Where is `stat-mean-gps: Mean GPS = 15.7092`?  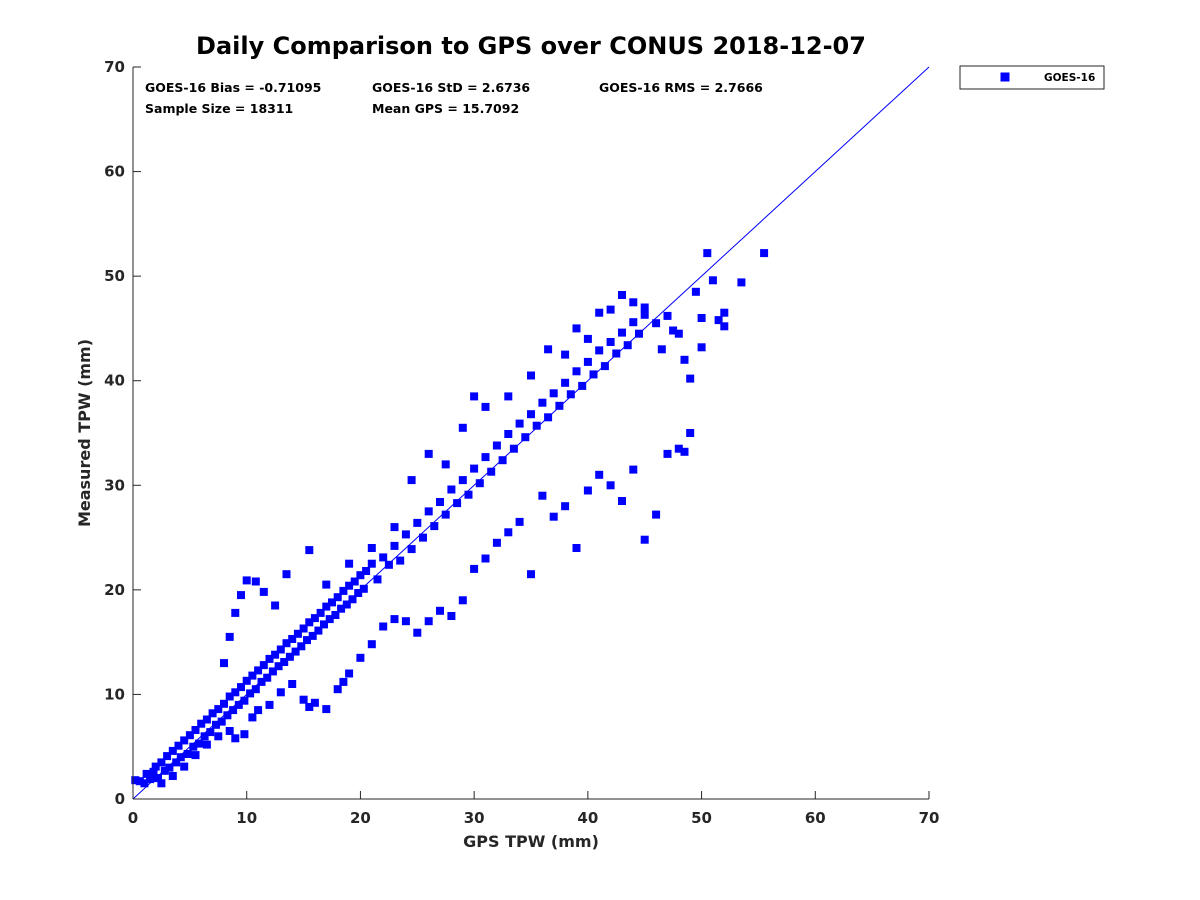
stat-mean-gps: Mean GPS = 15.7092 is located at coordinates (445, 108).